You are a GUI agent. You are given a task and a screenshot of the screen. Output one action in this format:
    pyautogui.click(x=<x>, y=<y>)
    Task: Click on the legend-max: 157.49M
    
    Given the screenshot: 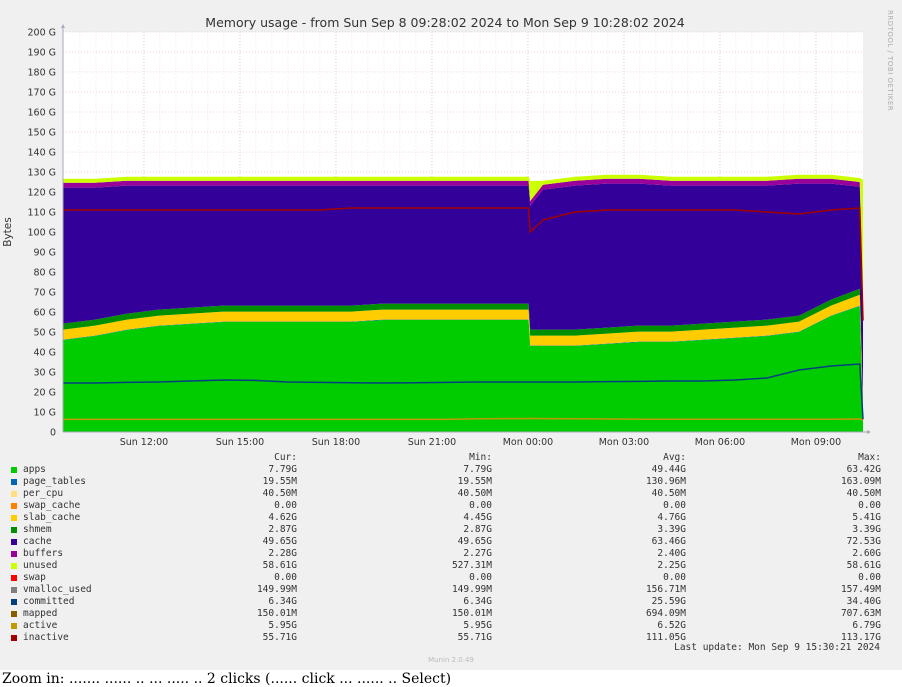 What is the action you would take?
    pyautogui.click(x=860, y=589)
    